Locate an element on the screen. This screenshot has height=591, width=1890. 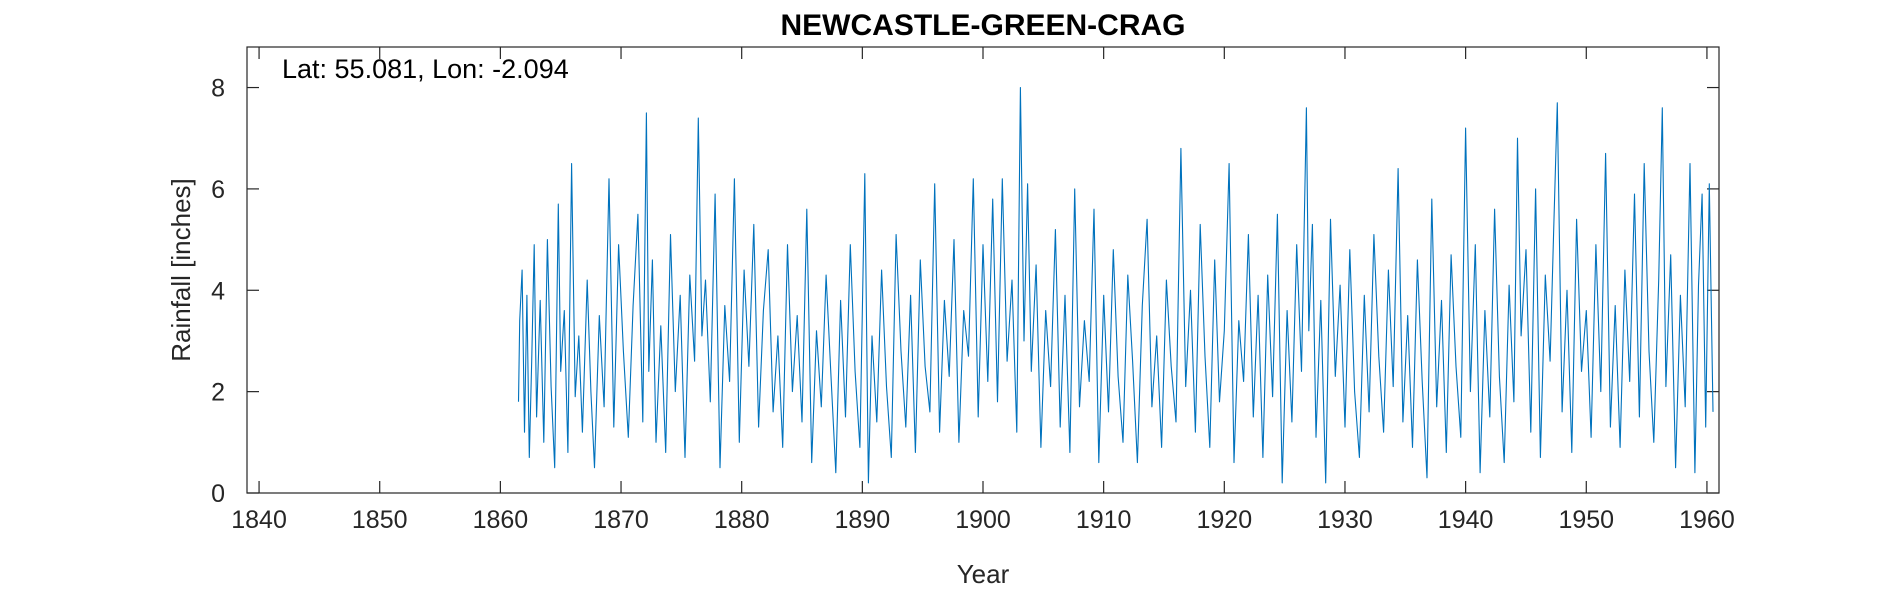
location-annotation: Lat: 55.081, Lon: -2.094 is located at coordinates (425, 69).